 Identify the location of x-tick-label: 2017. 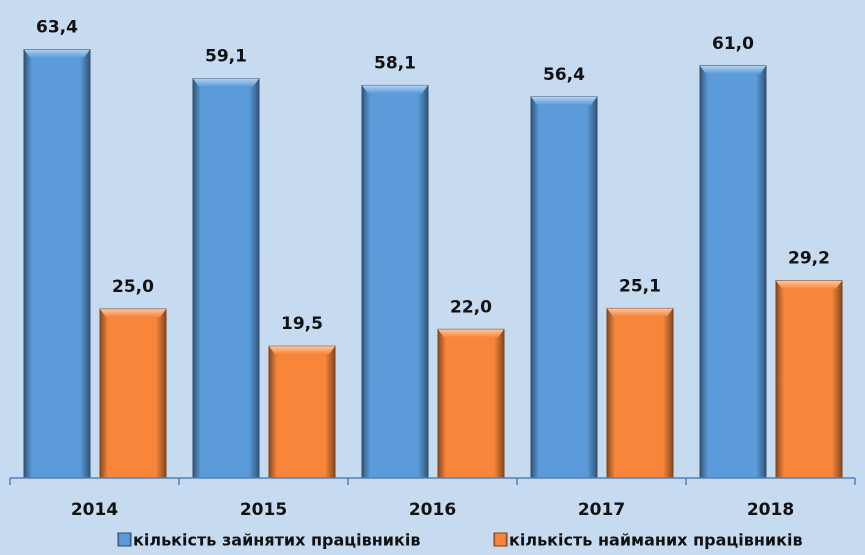
(601, 510).